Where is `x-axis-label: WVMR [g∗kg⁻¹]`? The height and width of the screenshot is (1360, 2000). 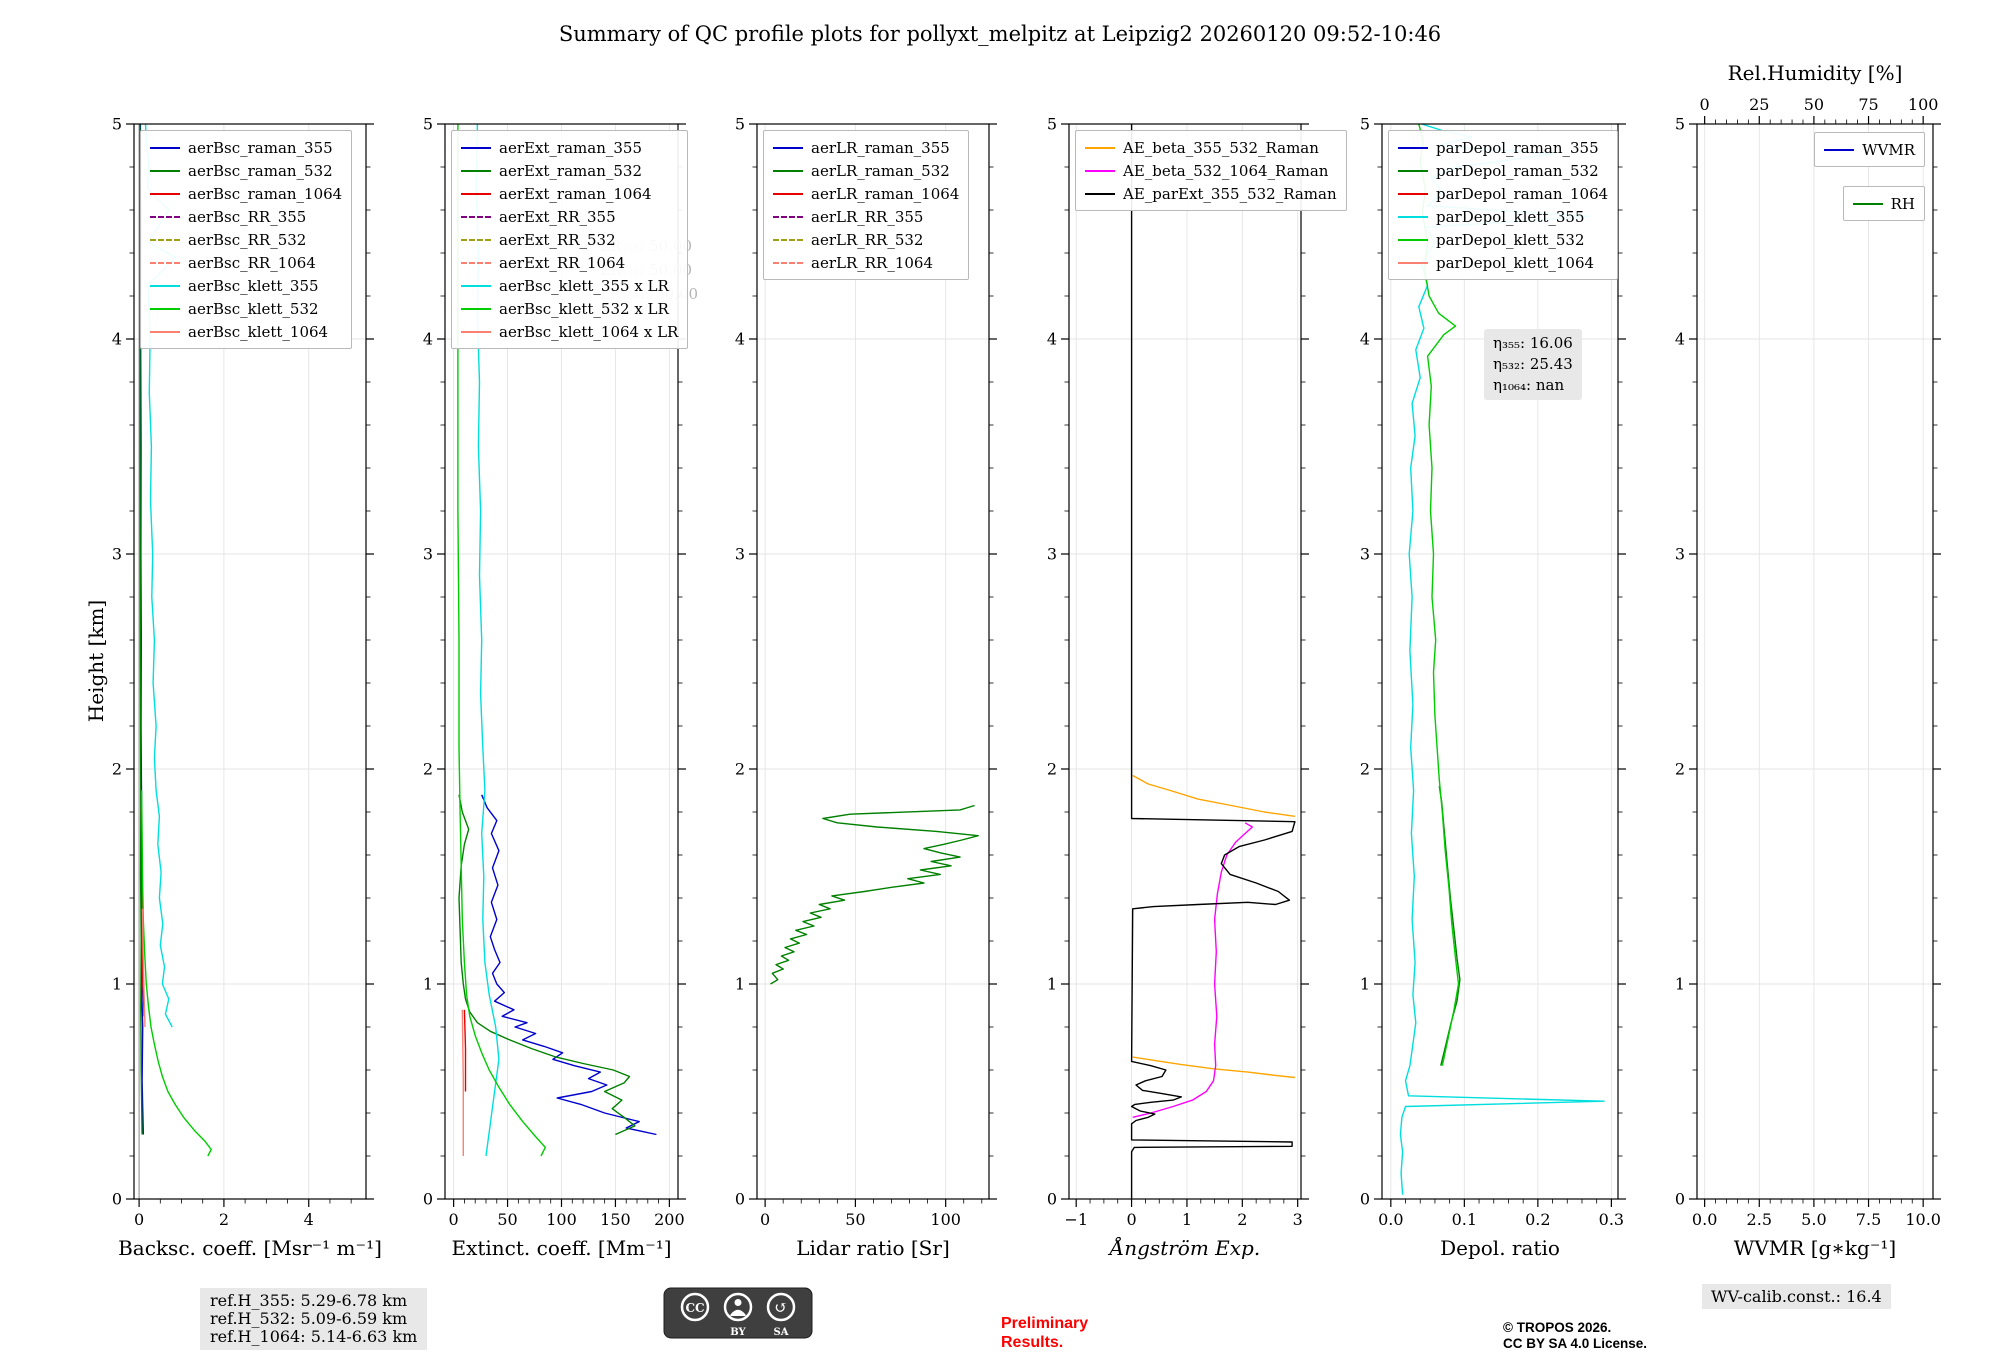
x-axis-label: WVMR [g∗kg⁻¹] is located at coordinates (1815, 1248).